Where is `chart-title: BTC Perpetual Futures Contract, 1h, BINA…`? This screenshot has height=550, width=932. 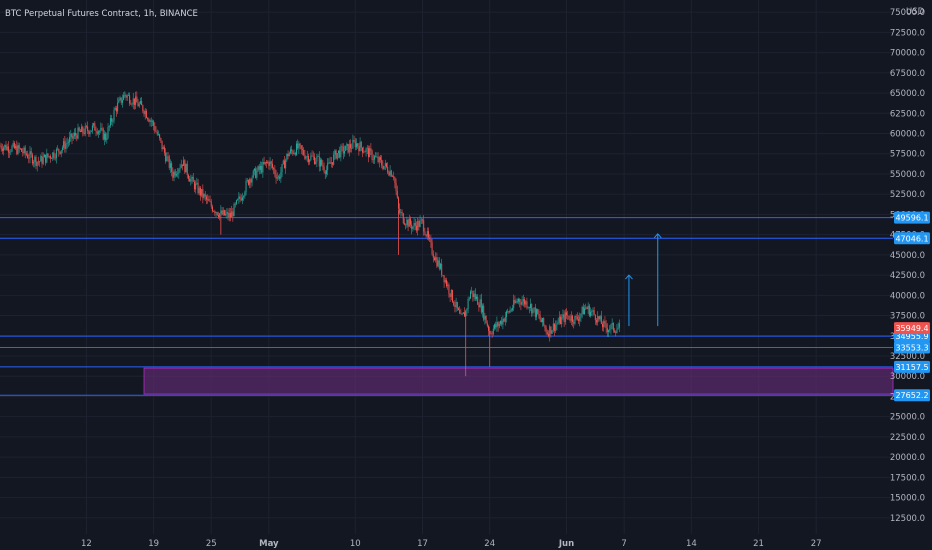 chart-title: BTC Perpetual Futures Contract, 1h, BINA… is located at coordinates (101, 14).